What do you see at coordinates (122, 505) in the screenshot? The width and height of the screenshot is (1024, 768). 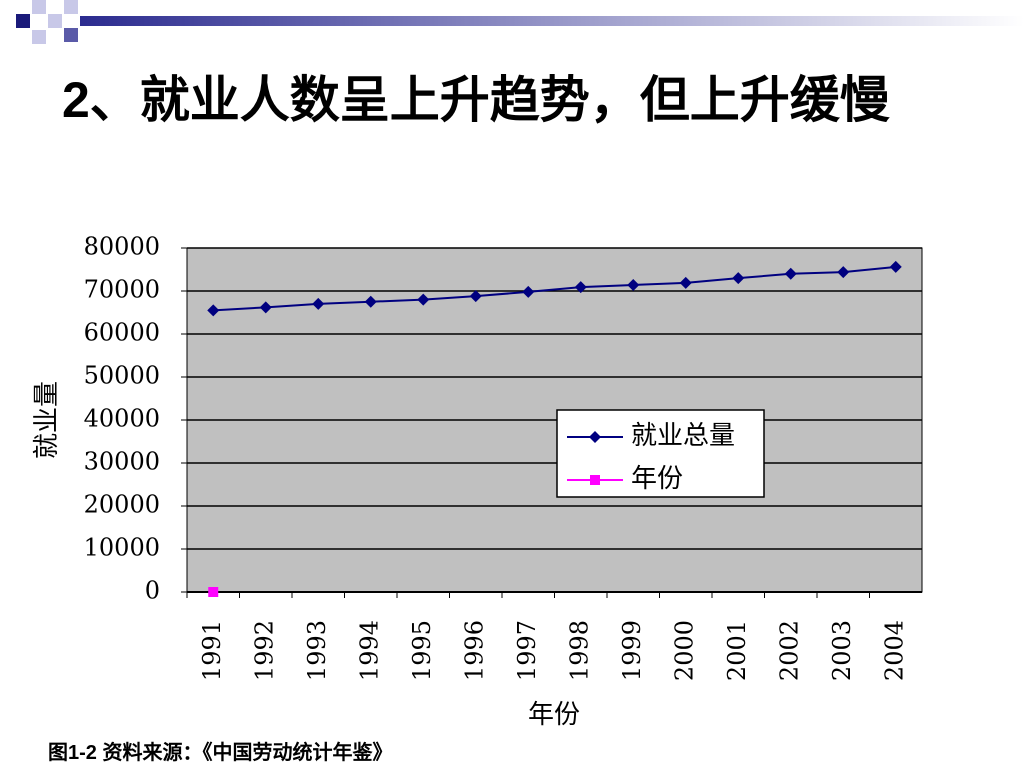 I see `y-tick-label: 20000` at bounding box center [122, 505].